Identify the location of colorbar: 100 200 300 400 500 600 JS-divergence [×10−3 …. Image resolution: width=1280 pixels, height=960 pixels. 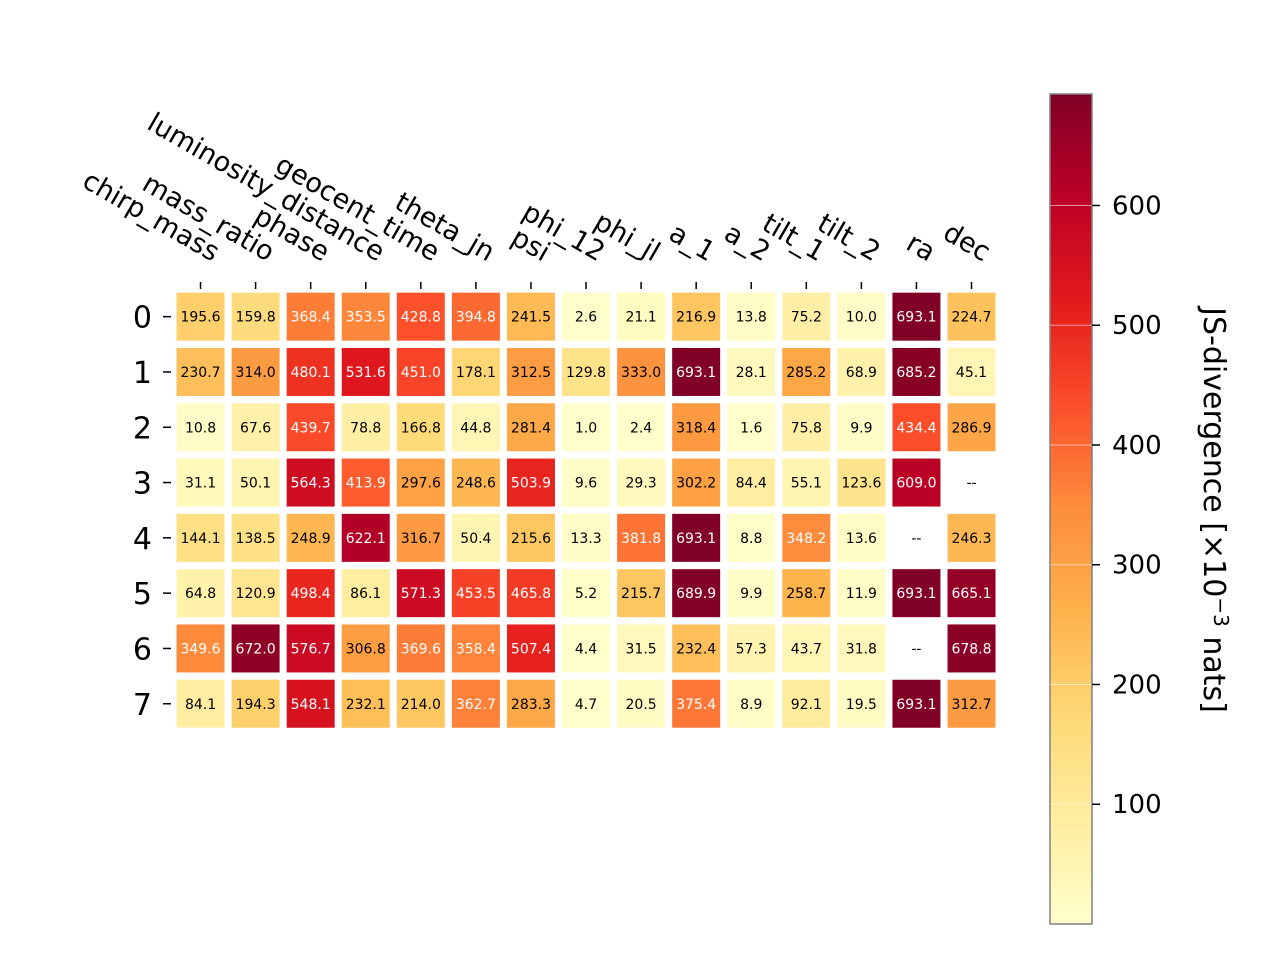
(1141, 509).